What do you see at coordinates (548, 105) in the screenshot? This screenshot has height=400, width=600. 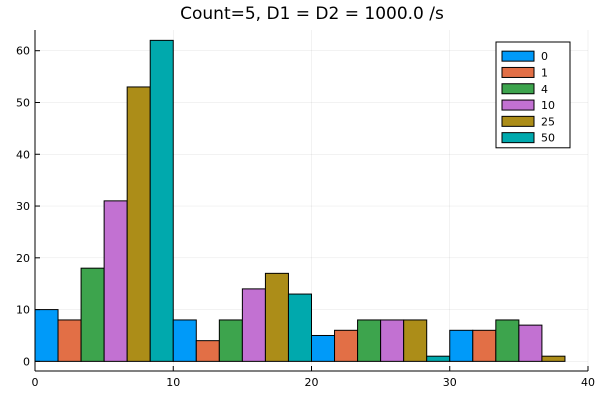 I see `legend-label-10: 10` at bounding box center [548, 105].